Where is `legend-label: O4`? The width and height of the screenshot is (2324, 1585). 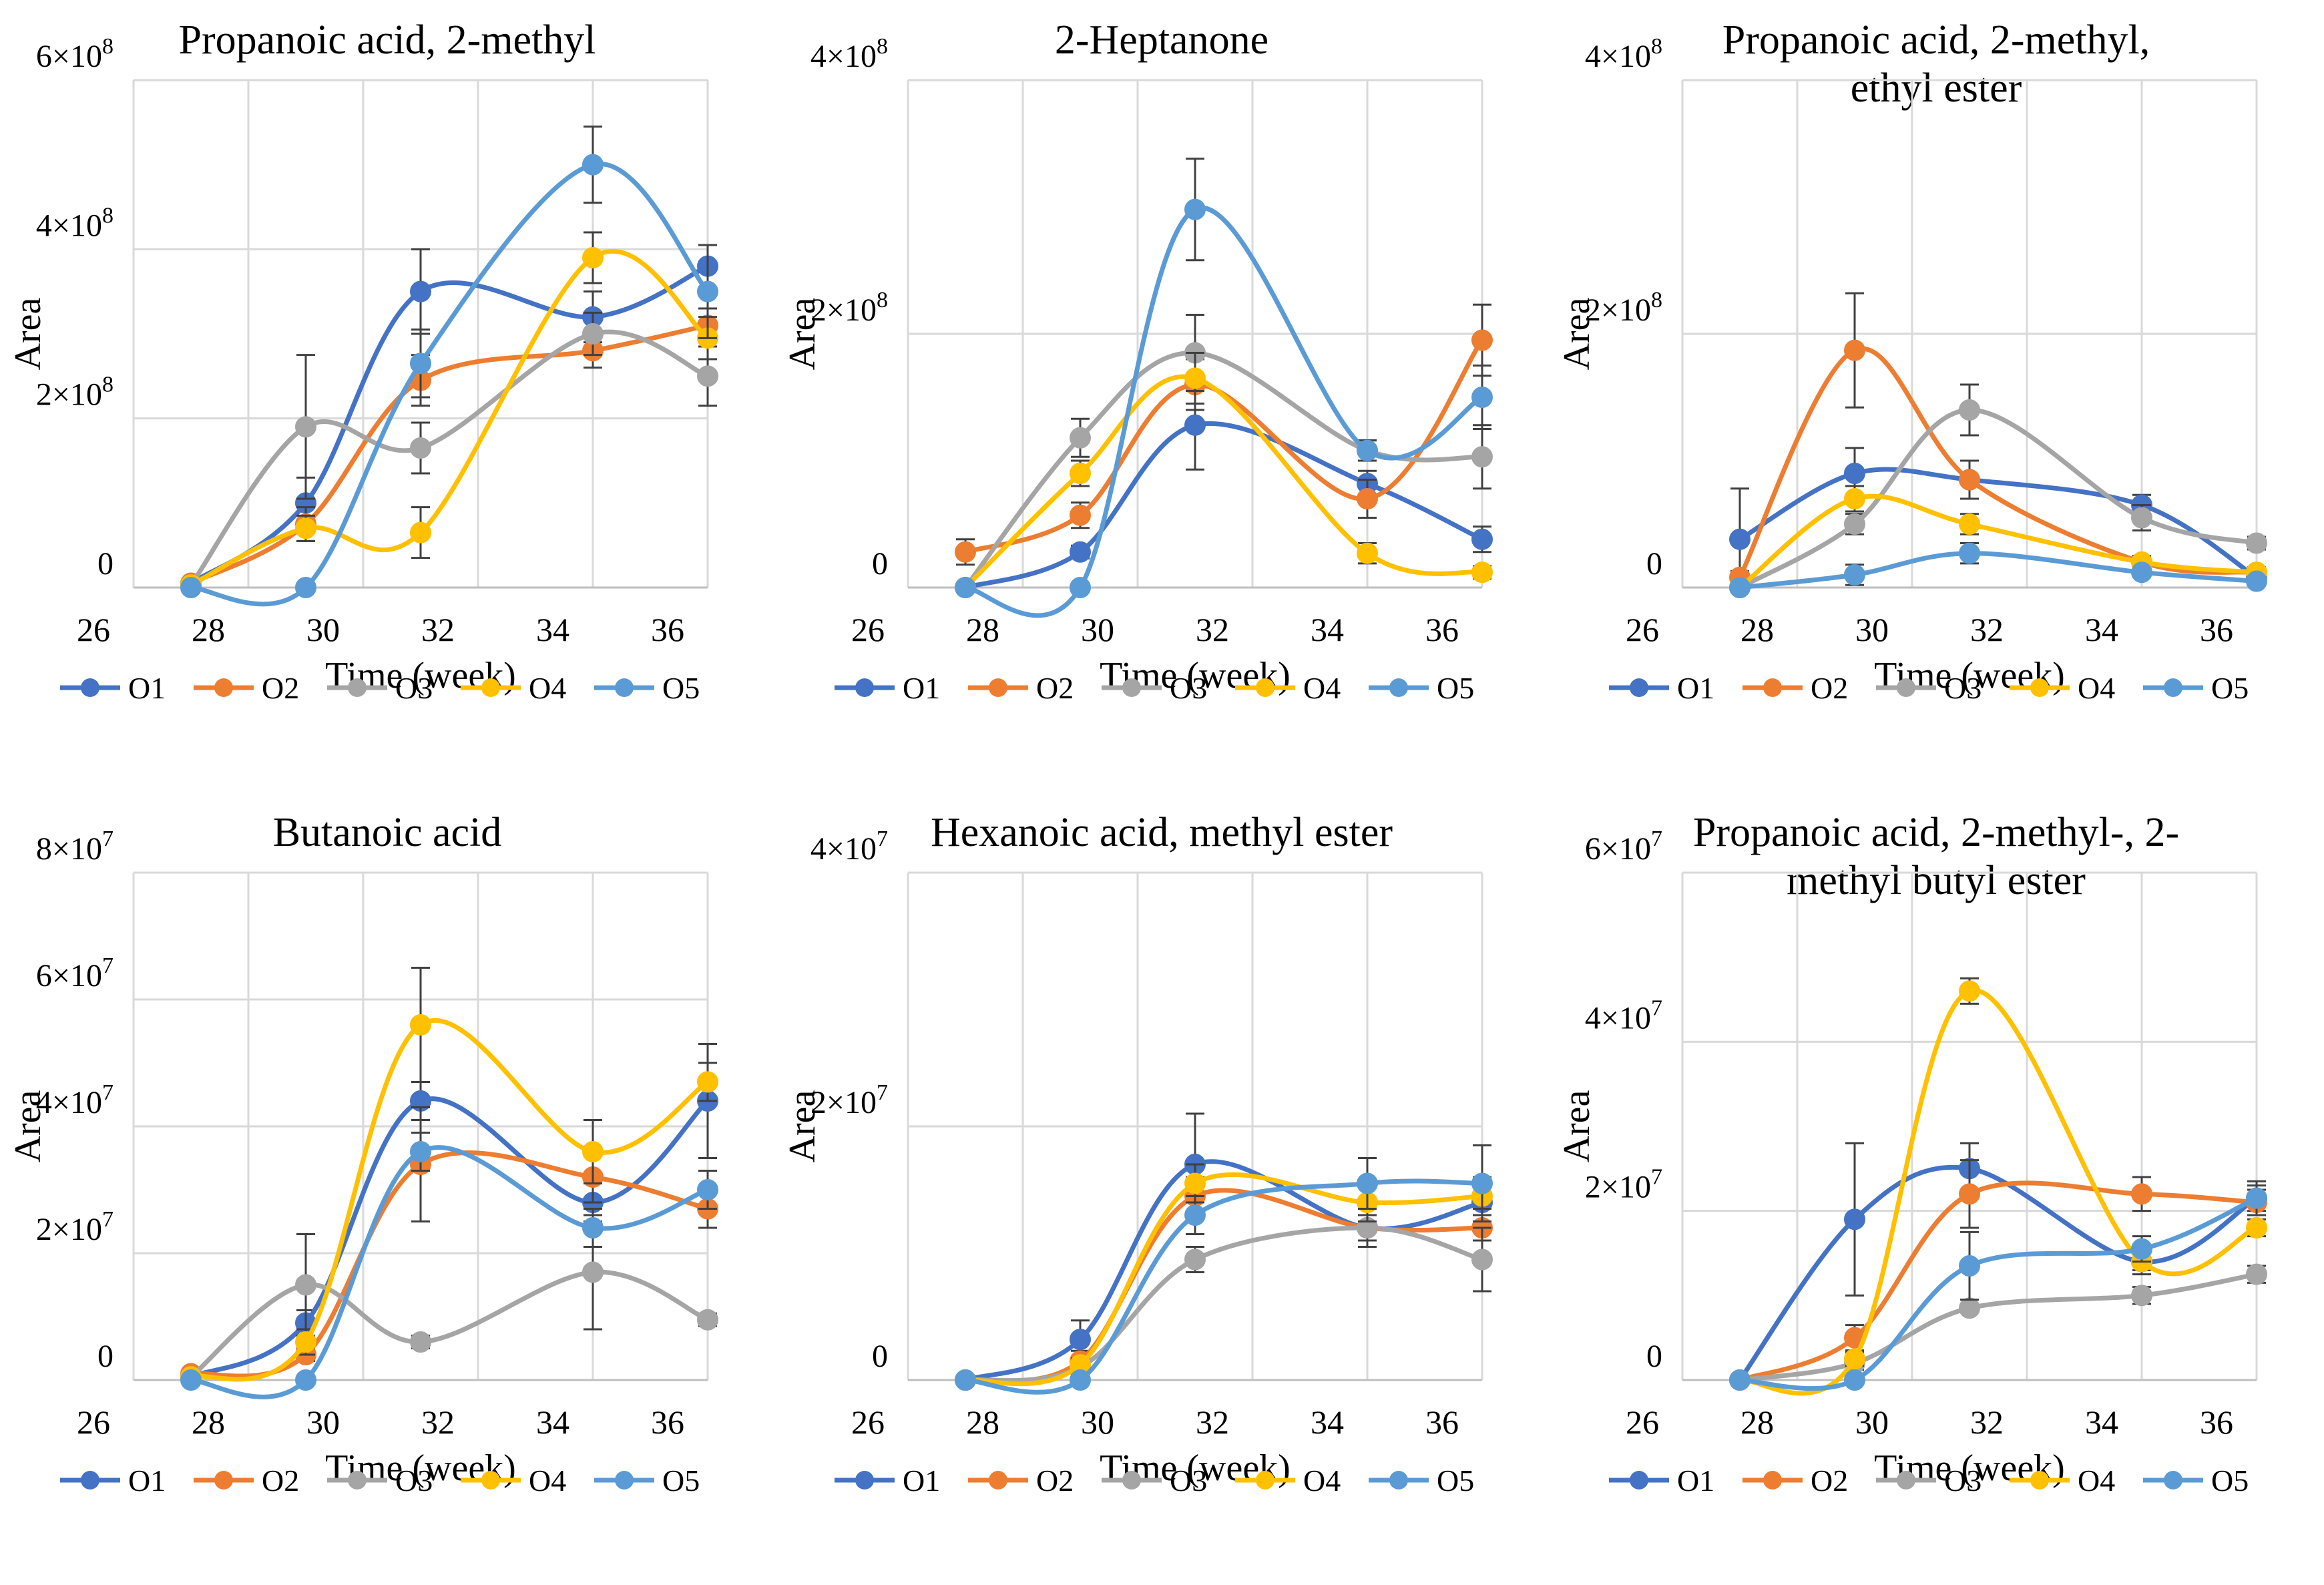 legend-label: O4 is located at coordinates (547, 1480).